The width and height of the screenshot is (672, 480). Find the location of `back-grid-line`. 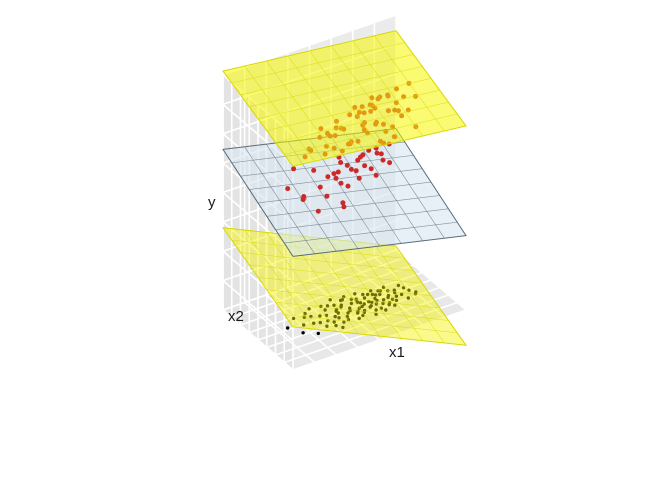

back-grid-line is located at coordinates (309, 280).